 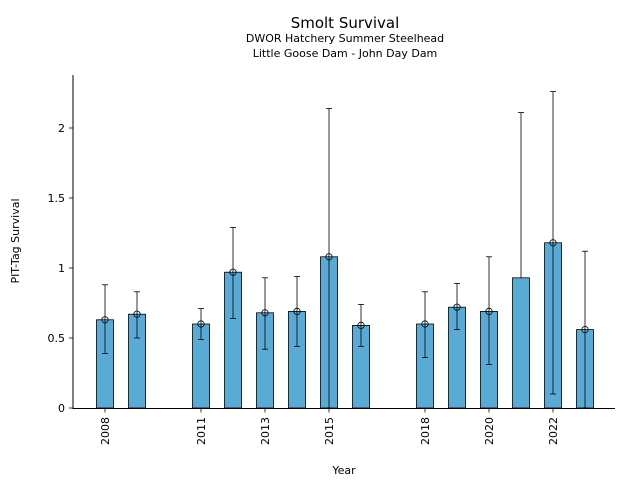 I want to click on y-tick-label-4: 2, so click(x=61, y=128).